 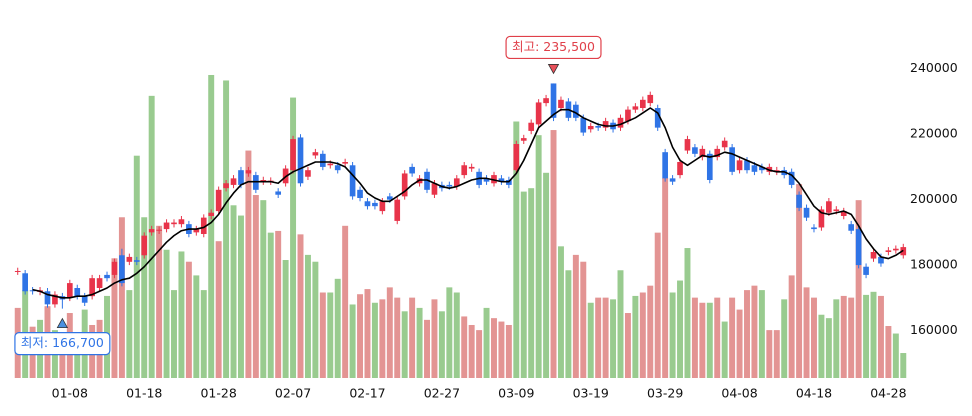 I want to click on x-tick-label: 02-17, so click(x=367, y=393).